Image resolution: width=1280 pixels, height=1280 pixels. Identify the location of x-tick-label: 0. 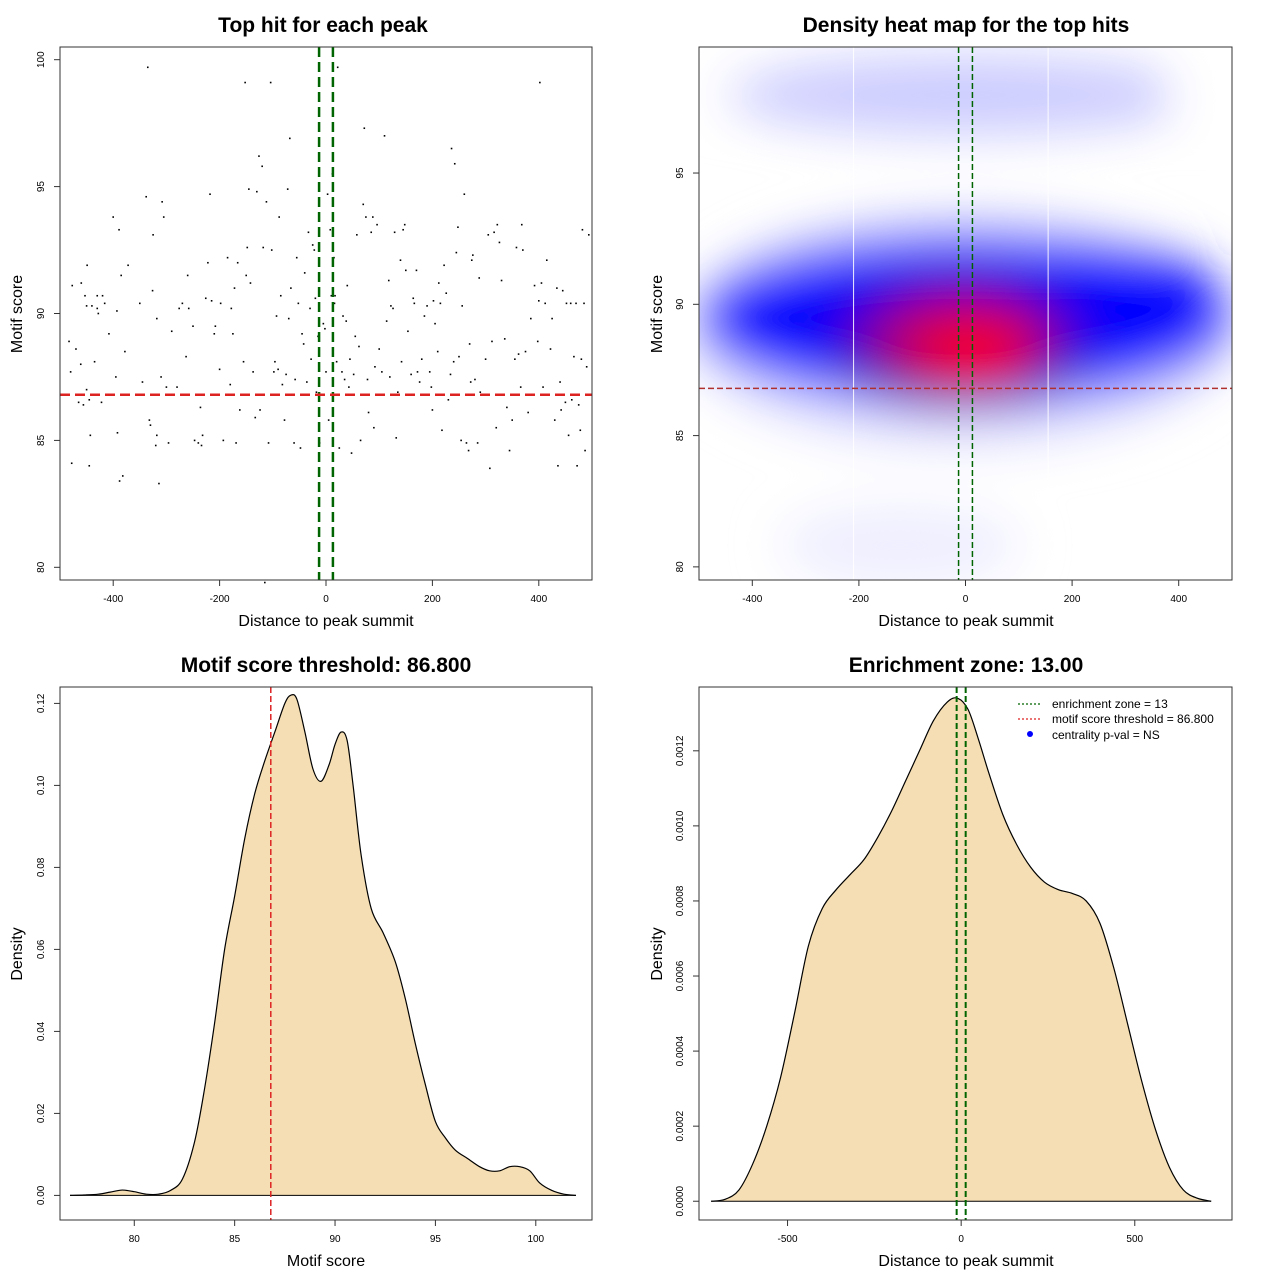
(966, 599).